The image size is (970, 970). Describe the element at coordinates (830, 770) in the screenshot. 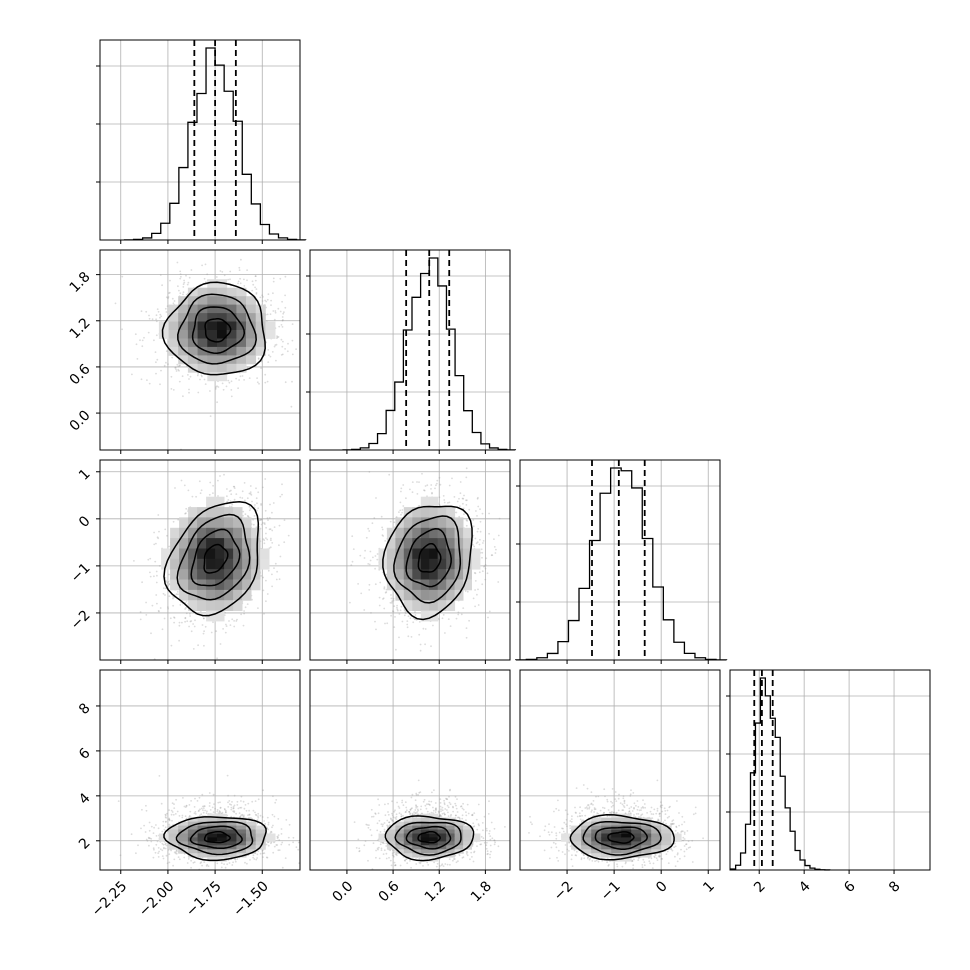

I see `panel-background` at that location.